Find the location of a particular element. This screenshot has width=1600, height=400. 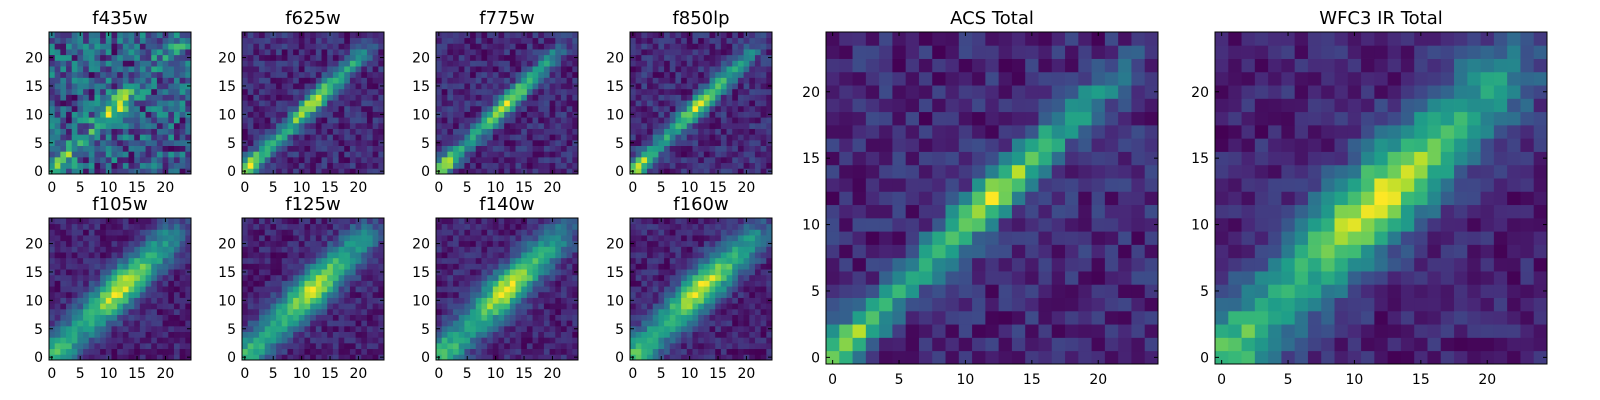

x-tick-label: 0 is located at coordinates (244, 374).